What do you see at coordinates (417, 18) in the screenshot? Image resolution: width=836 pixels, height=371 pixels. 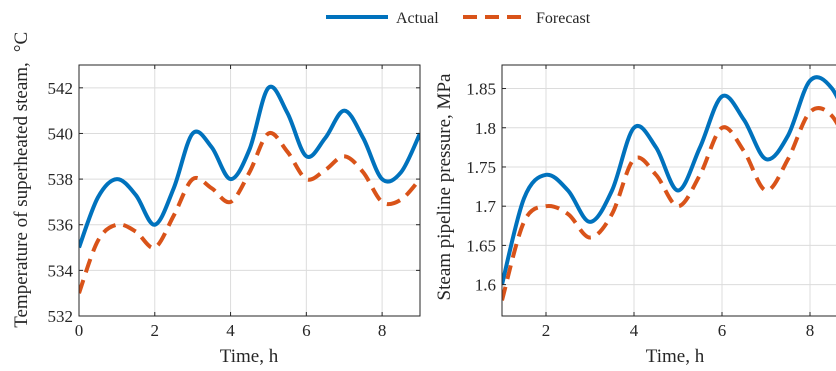 I see `legend-actual-label: Actual` at bounding box center [417, 18].